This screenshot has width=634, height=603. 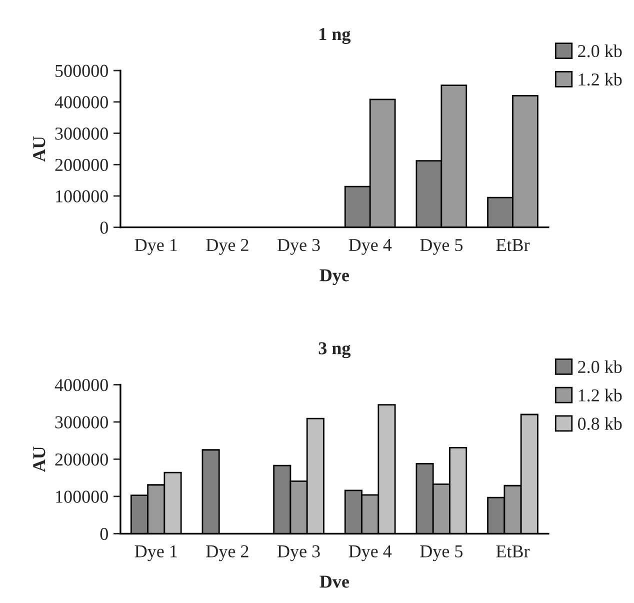 I want to click on x-axis-title: Dye, so click(x=335, y=277).